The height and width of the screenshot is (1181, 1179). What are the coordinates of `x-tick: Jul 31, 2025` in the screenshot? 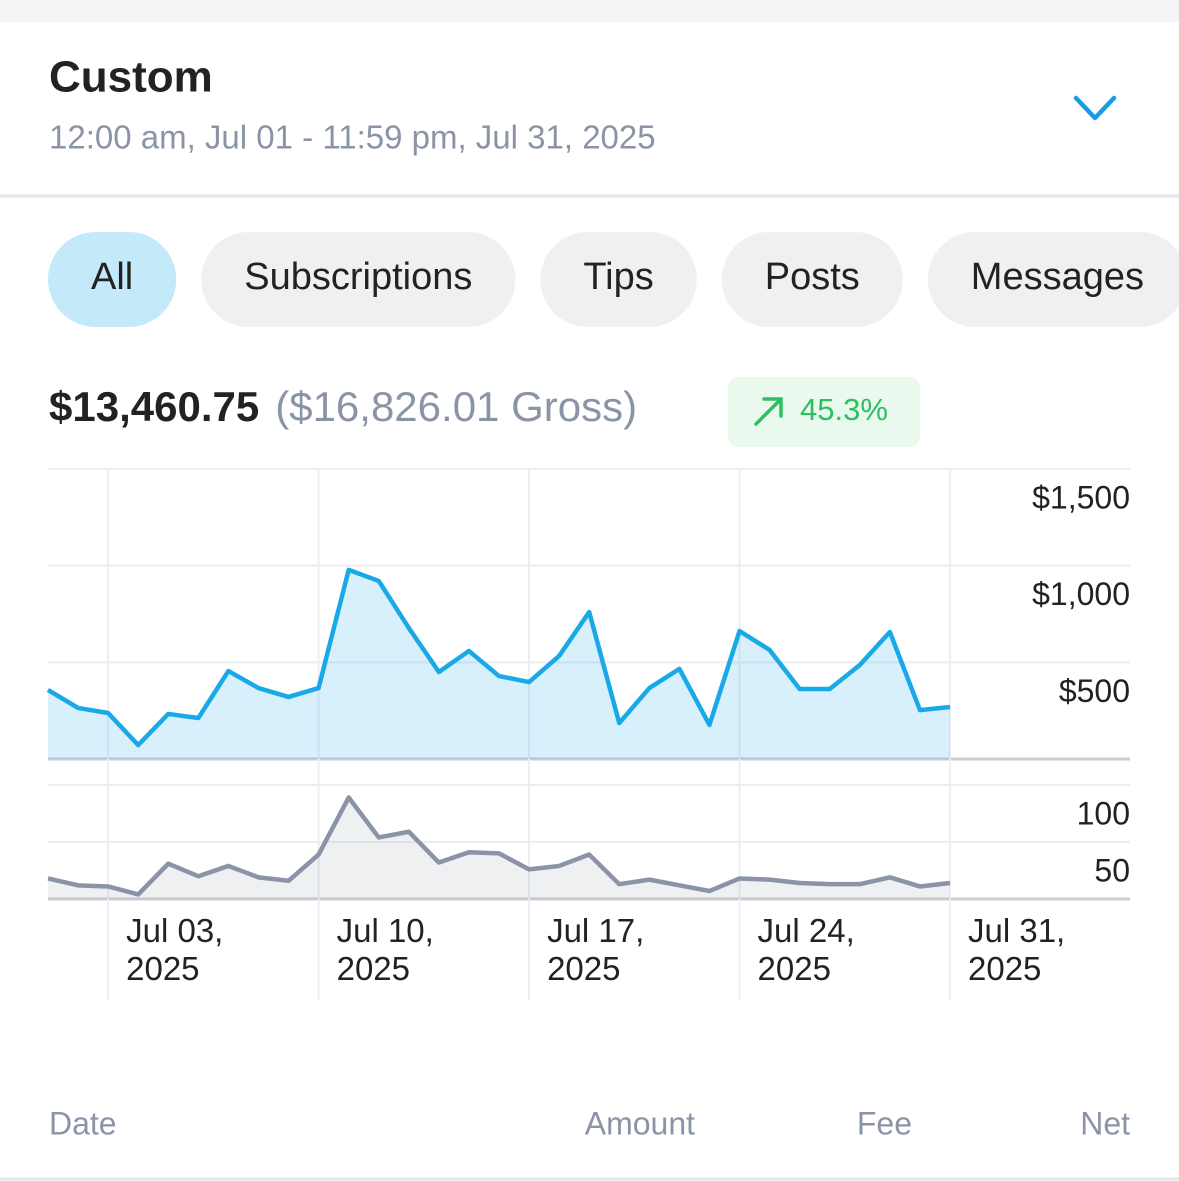 It's located at (1017, 949).